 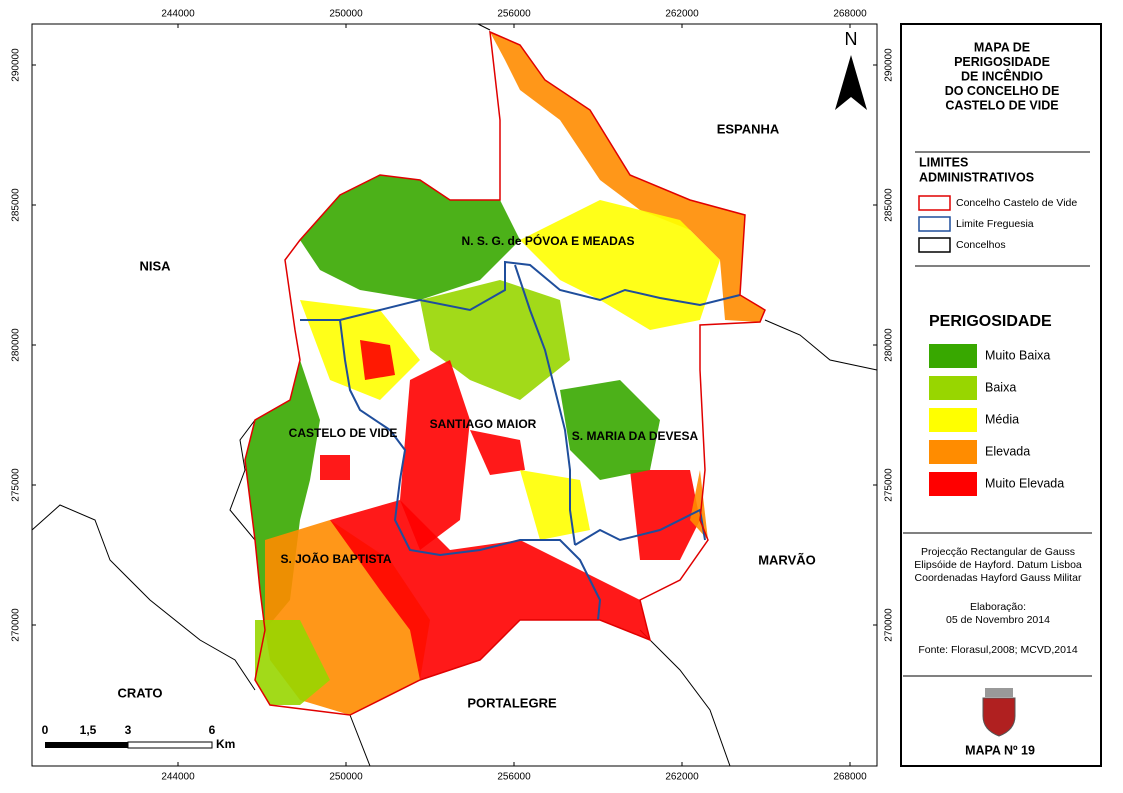 I want to click on hazard-label: Média, so click(x=1002, y=419).